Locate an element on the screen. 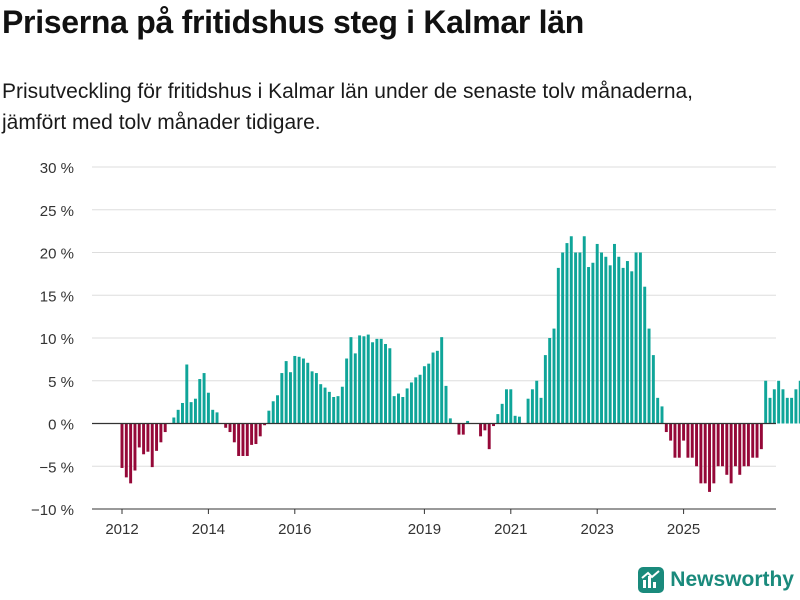  brand-logo: Newsworthy is located at coordinates (716, 580).